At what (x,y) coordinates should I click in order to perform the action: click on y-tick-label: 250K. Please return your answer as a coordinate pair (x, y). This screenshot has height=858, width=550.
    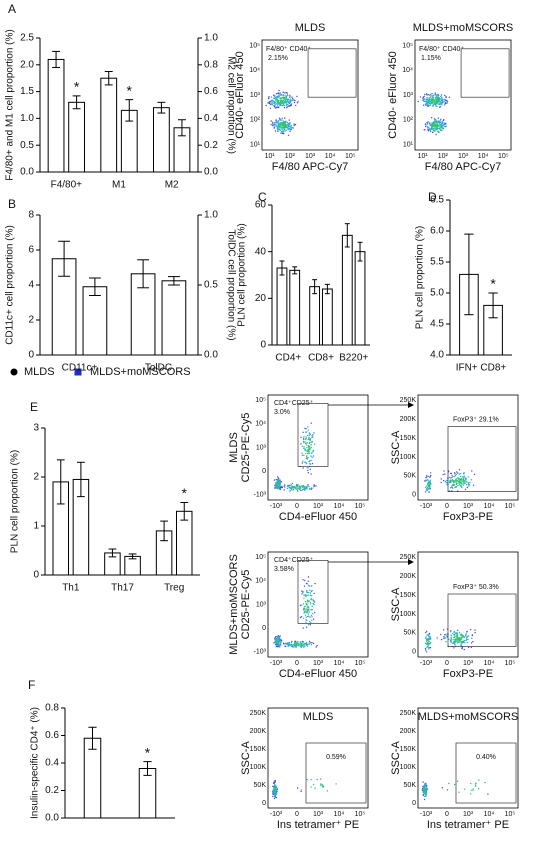
    Looking at the image, I should click on (258, 713).